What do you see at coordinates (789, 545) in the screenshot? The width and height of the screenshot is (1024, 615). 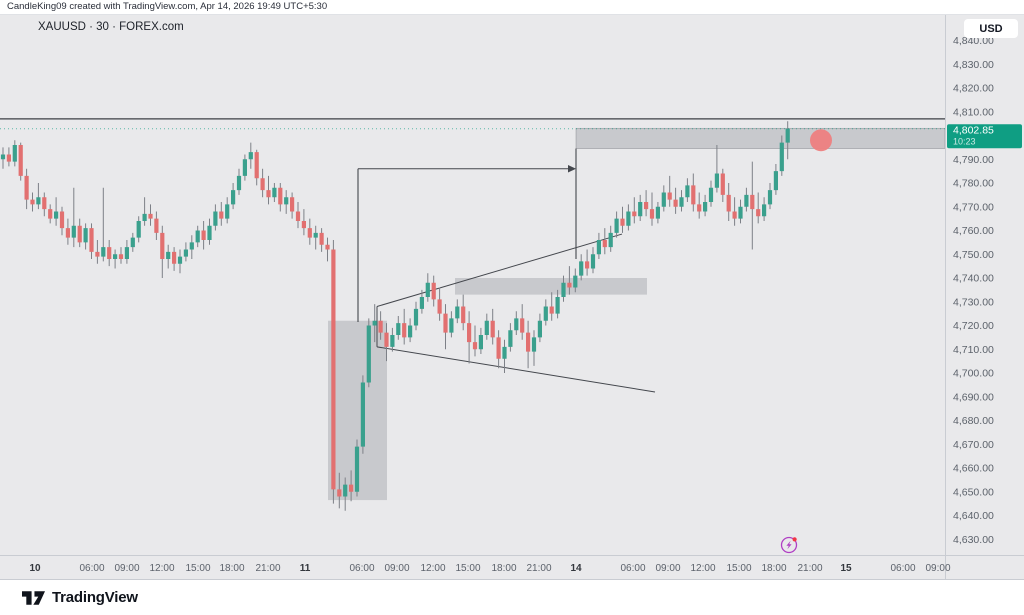 I see `economic-event-icon` at bounding box center [789, 545].